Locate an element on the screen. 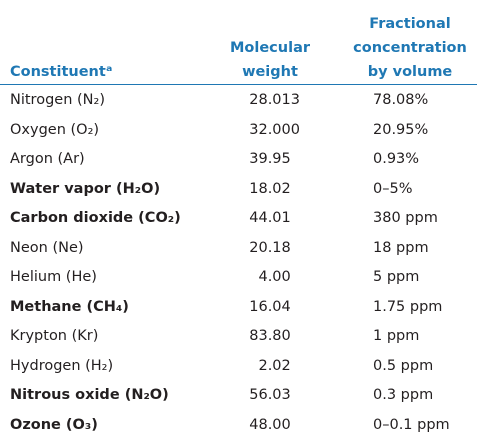 This screenshot has height=440, width=477. table-cell: 16.04 is located at coordinates (250, 308).